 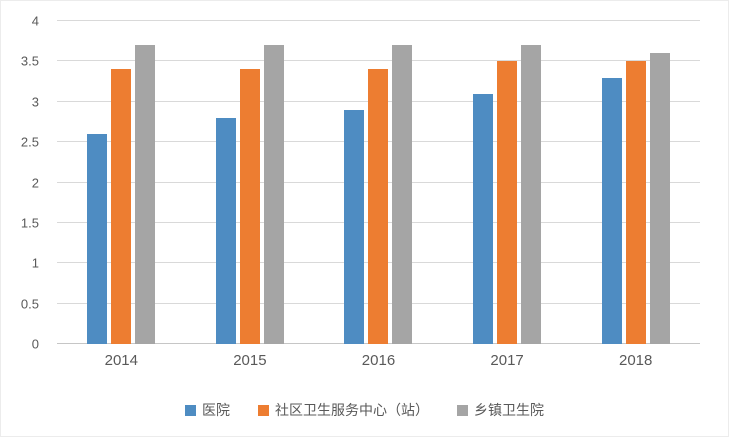 I want to click on x-tick-label: 2017, so click(x=507, y=360).